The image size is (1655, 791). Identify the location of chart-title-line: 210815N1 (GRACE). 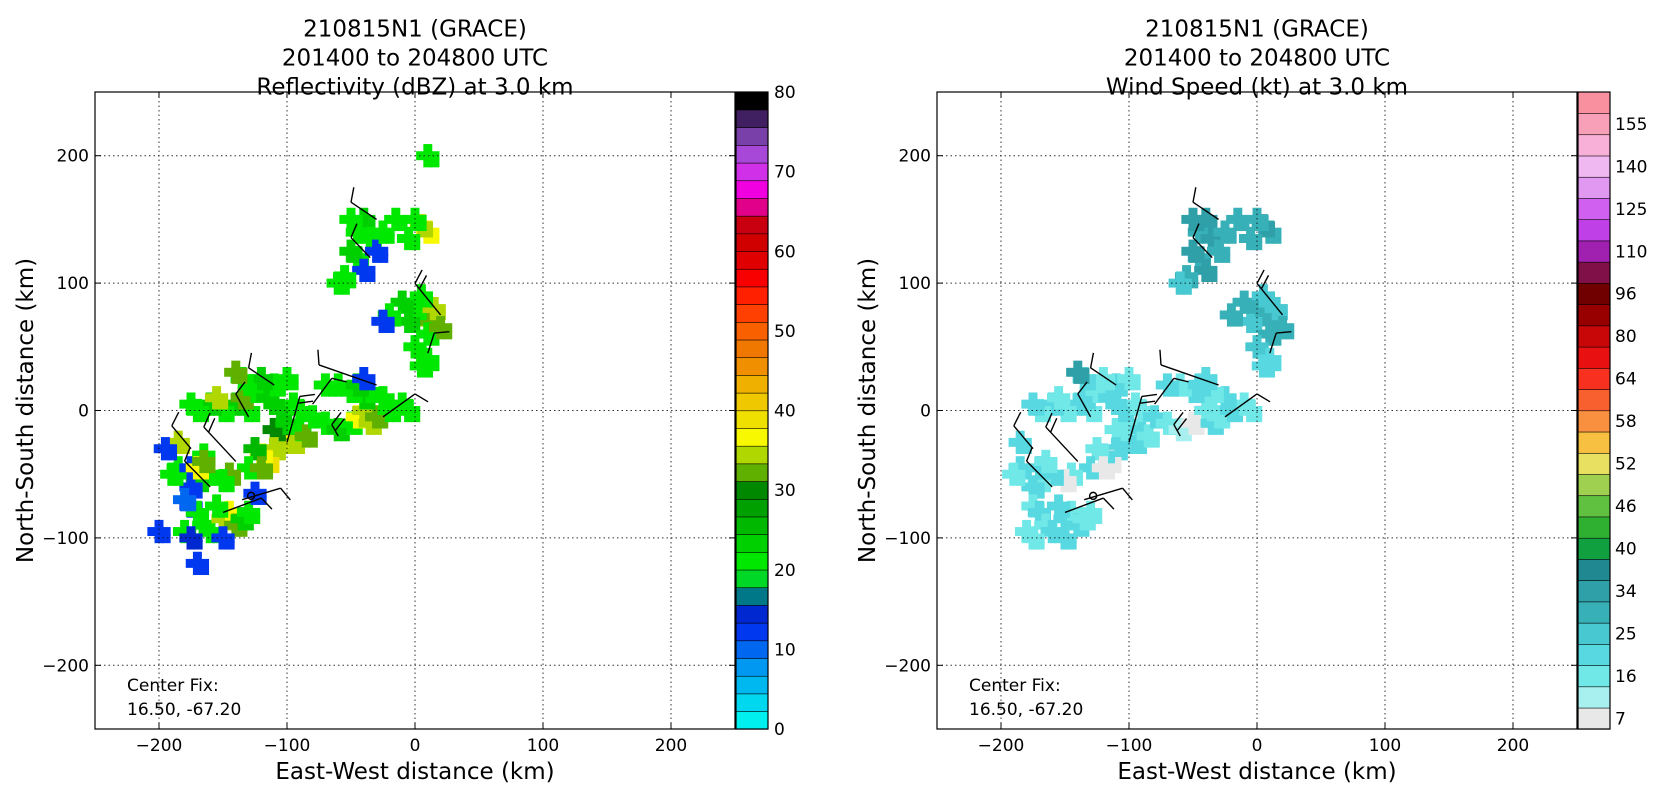
(1257, 30).